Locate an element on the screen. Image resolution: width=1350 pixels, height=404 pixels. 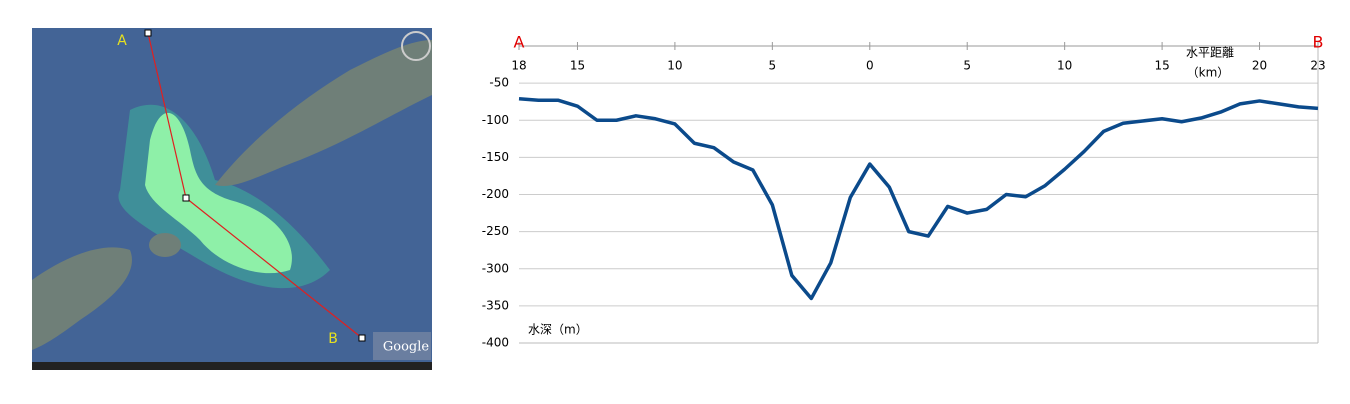
x-tick-label: 20 is located at coordinates (1259, 66).